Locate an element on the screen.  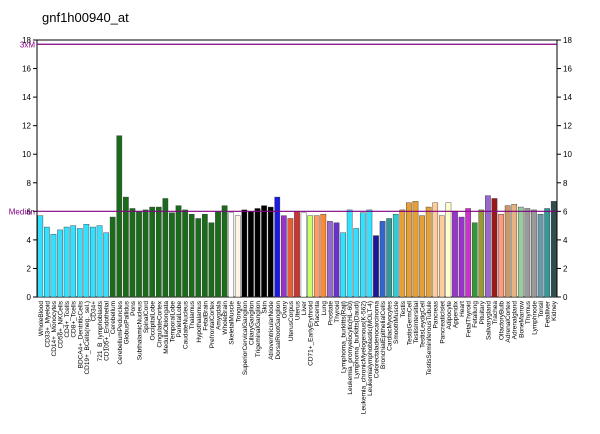
x-tick-label: Pituitary is located at coordinates (482, 312).